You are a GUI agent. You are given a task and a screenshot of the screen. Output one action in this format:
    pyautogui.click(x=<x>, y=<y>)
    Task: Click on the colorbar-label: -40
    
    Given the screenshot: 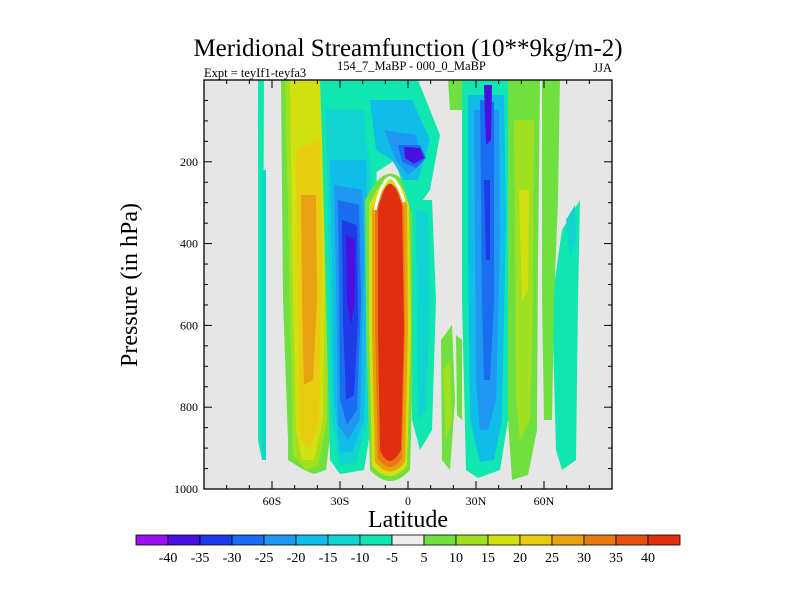 What is the action you would take?
    pyautogui.click(x=168, y=558)
    